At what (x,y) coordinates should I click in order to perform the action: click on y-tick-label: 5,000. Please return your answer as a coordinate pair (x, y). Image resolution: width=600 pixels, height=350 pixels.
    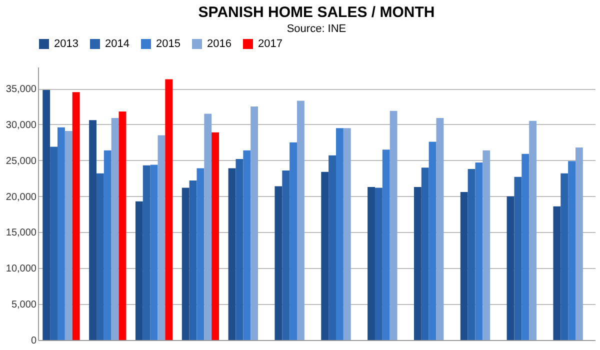
    Looking at the image, I should click on (24, 305).